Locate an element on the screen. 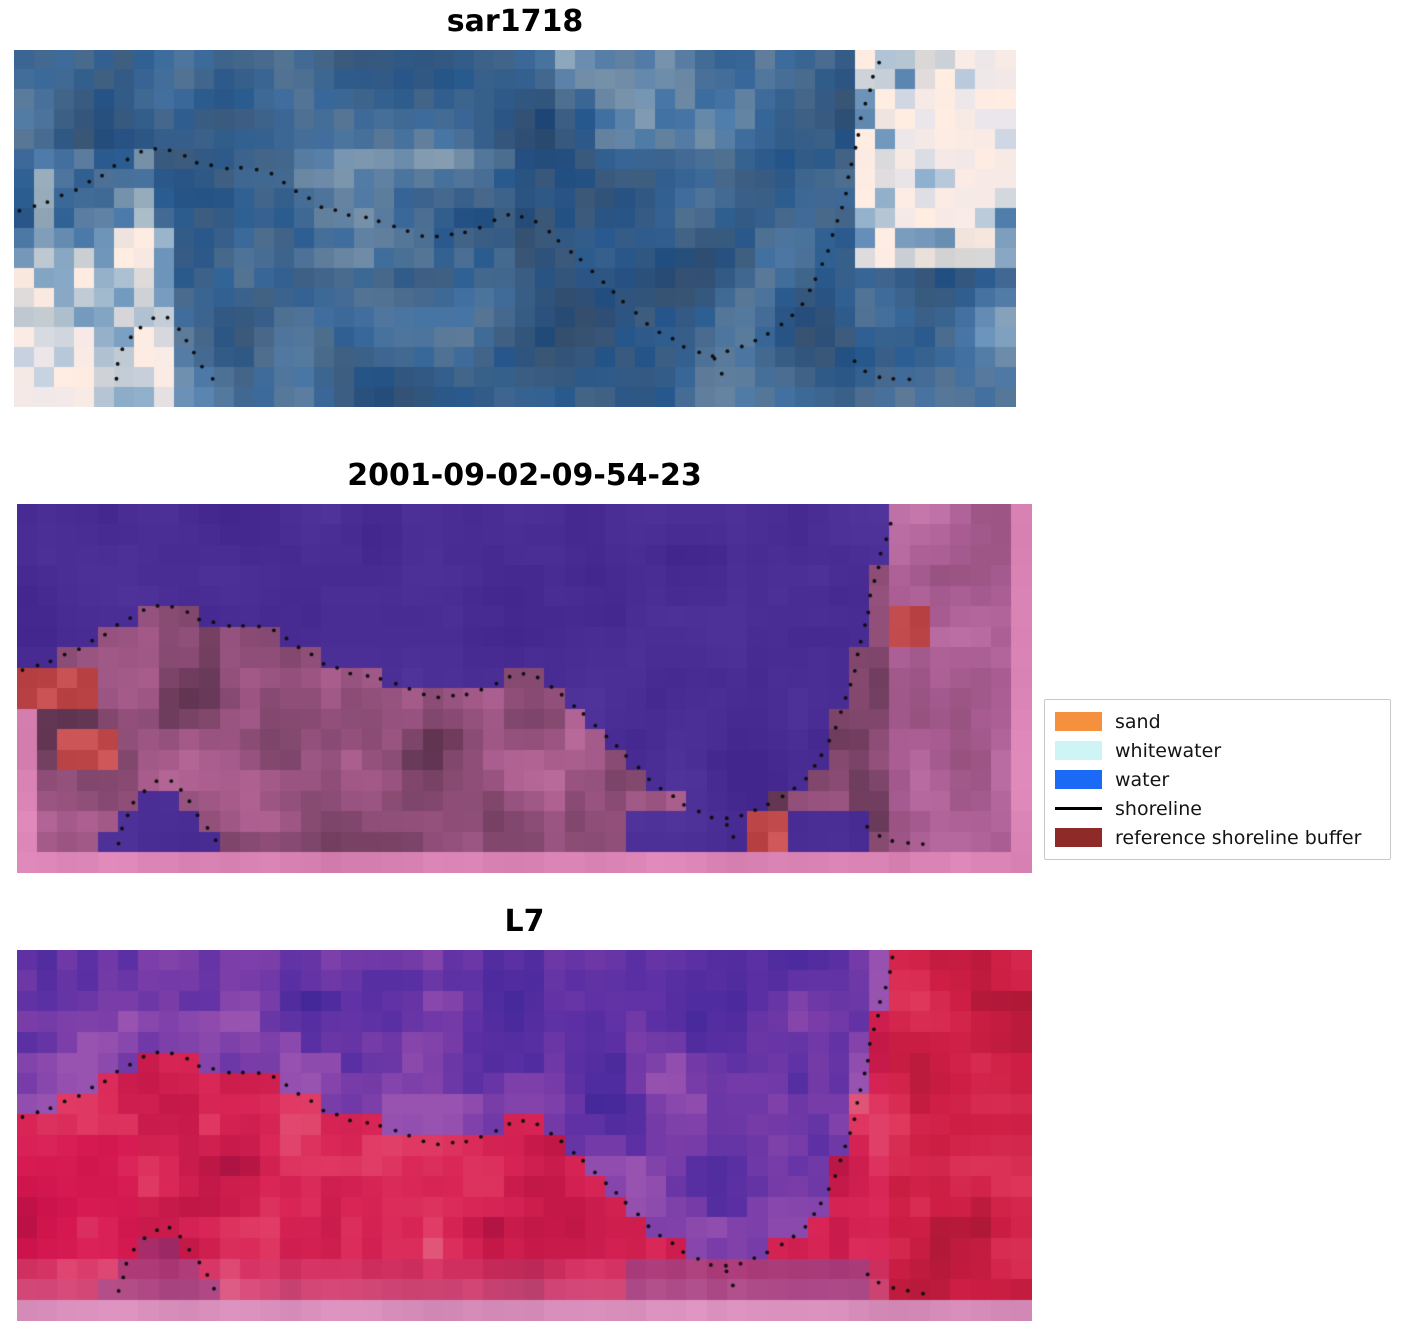 Image resolution: width=1404 pixels, height=1337 pixels. sand-swatch-icon is located at coordinates (1078, 721).